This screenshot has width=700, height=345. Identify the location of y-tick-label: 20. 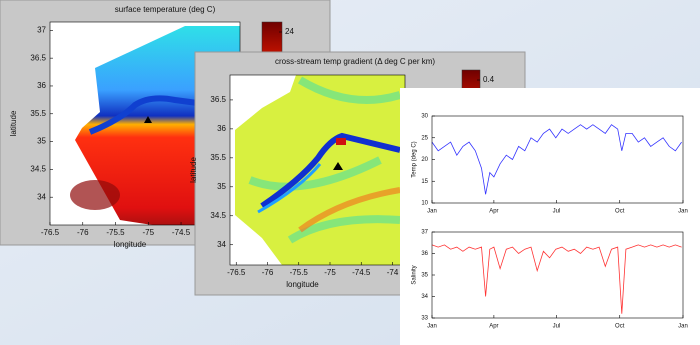
(424, 160).